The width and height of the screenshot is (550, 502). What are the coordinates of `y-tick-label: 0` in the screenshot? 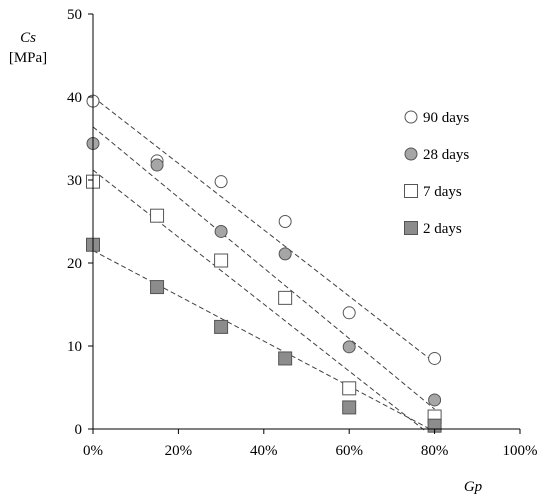 It's located at (79, 430).